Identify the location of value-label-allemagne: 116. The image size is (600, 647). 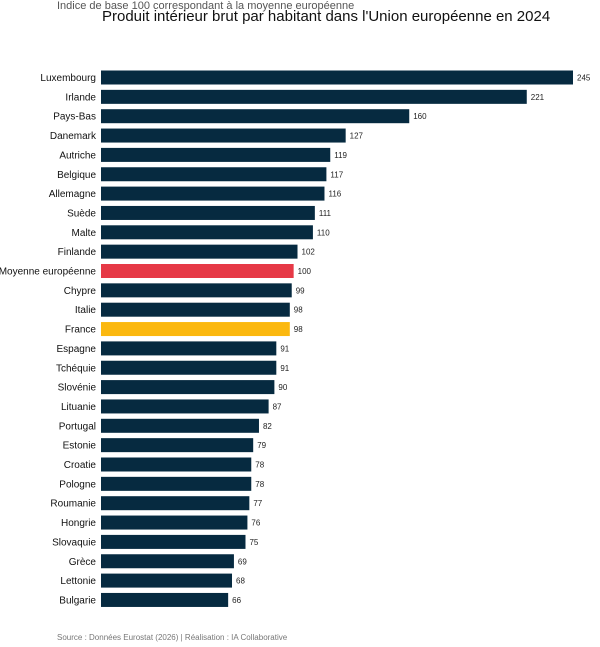
(334, 194).